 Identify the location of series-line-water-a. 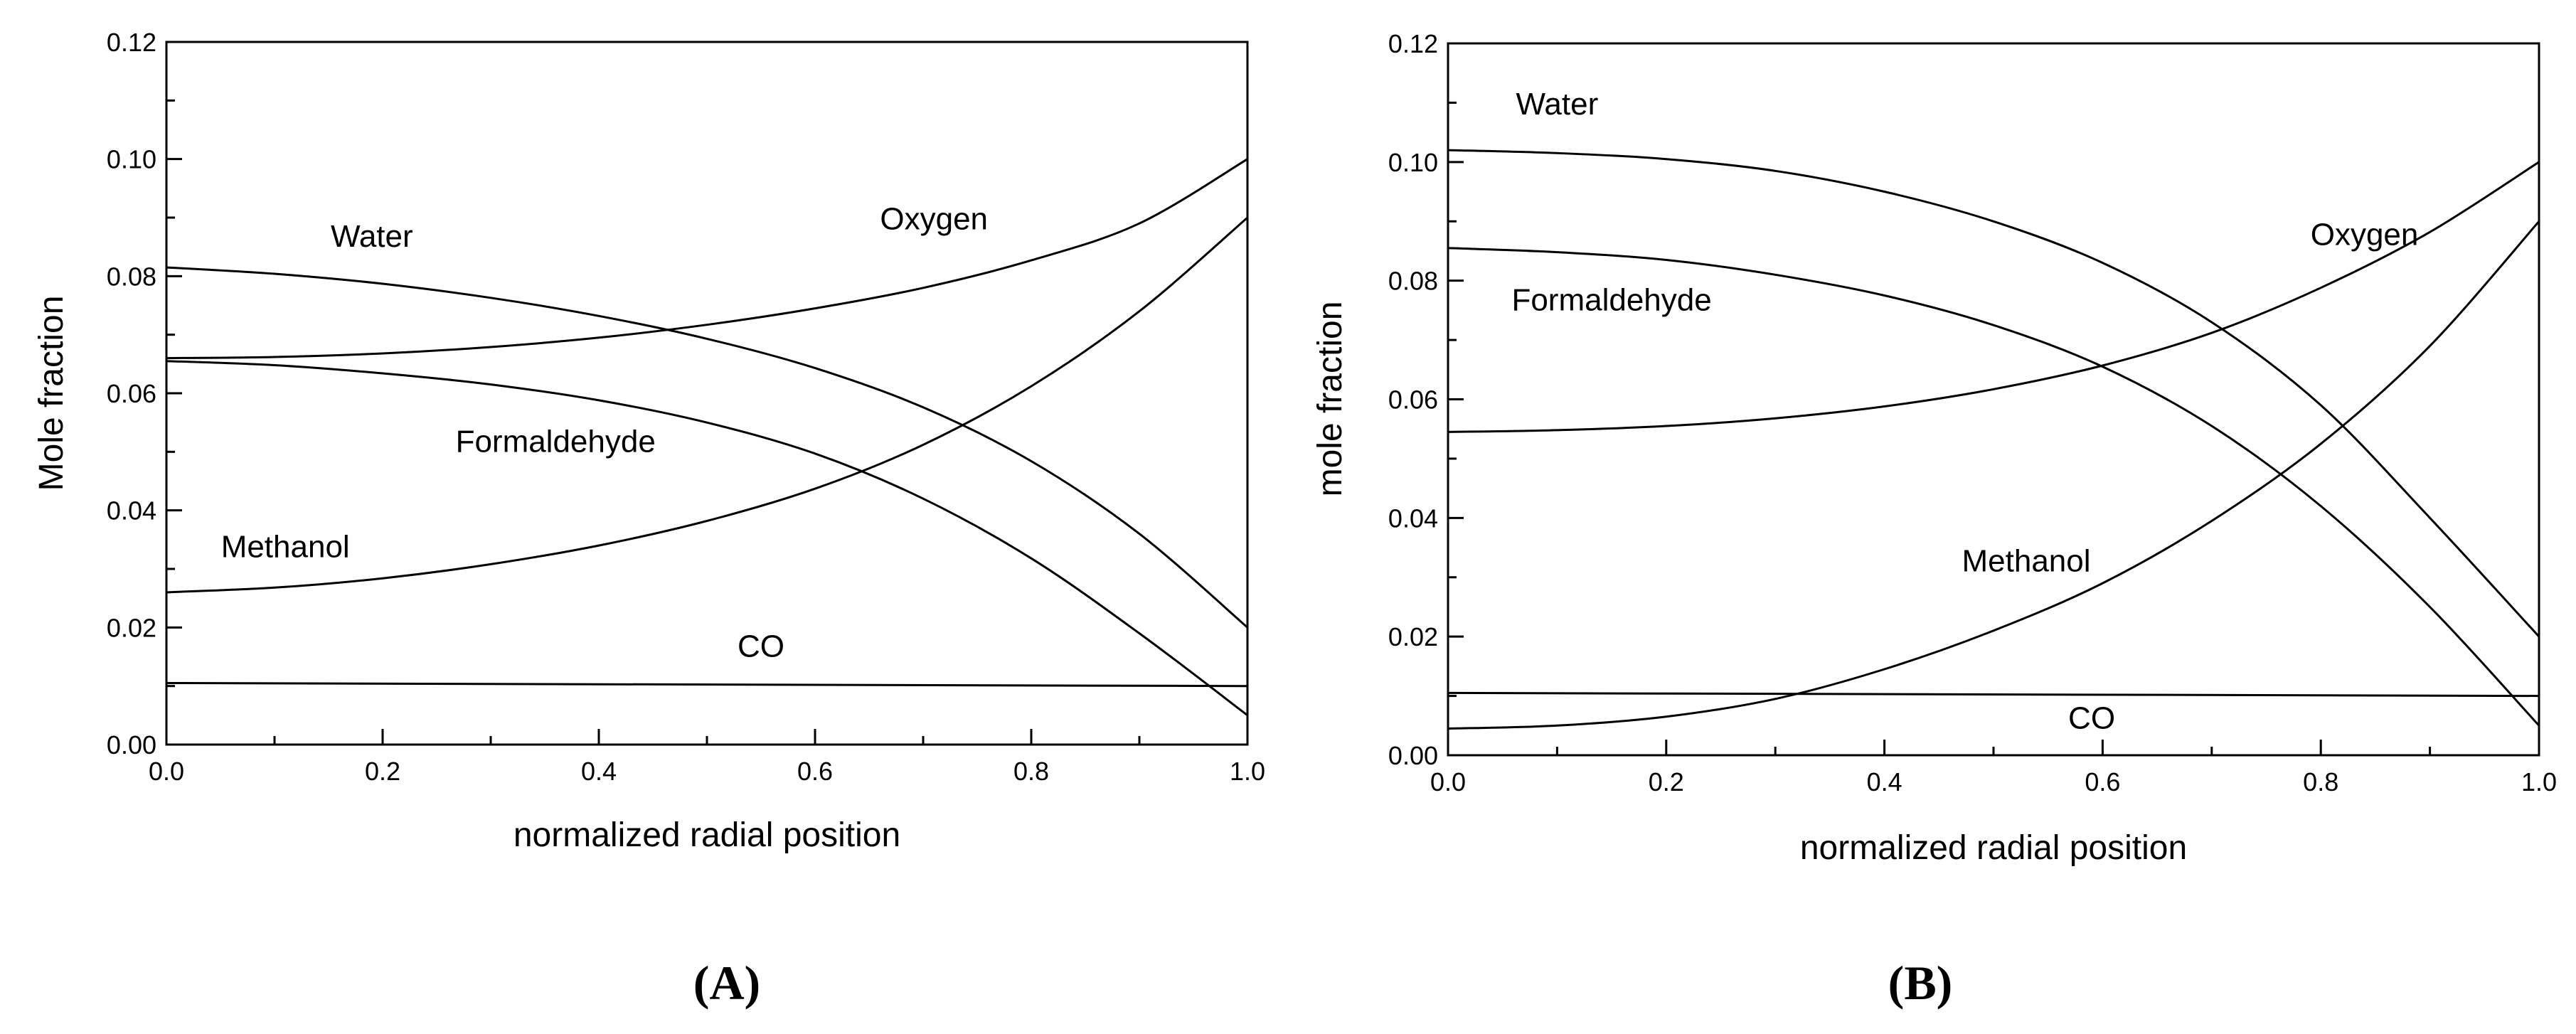
(707, 447).